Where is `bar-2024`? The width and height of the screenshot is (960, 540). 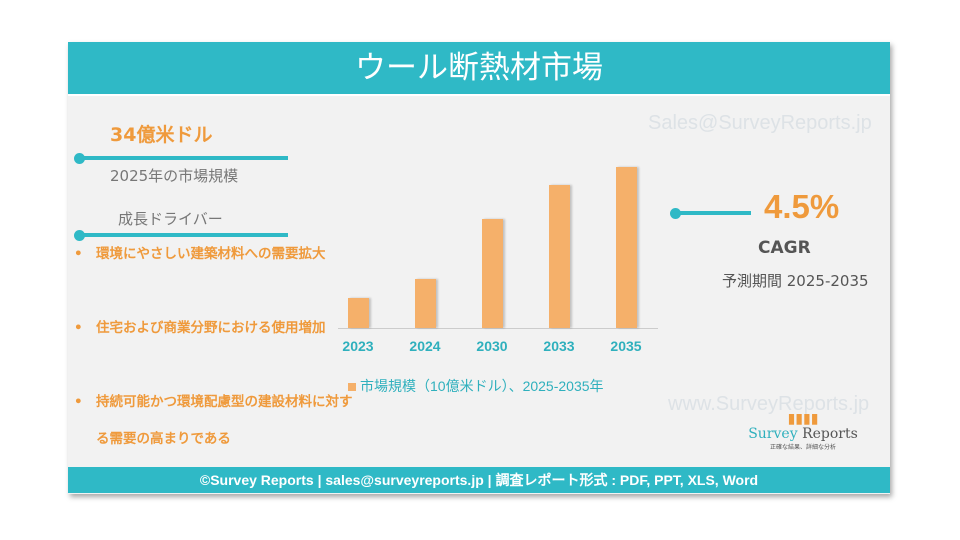
bar-2024 is located at coordinates (425, 303).